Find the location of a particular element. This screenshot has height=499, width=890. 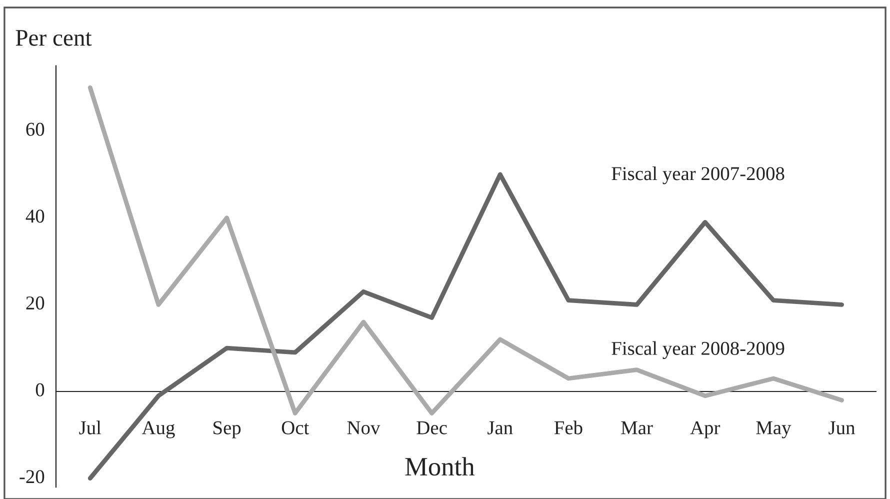

y-tick-label: 0 is located at coordinates (40, 389).